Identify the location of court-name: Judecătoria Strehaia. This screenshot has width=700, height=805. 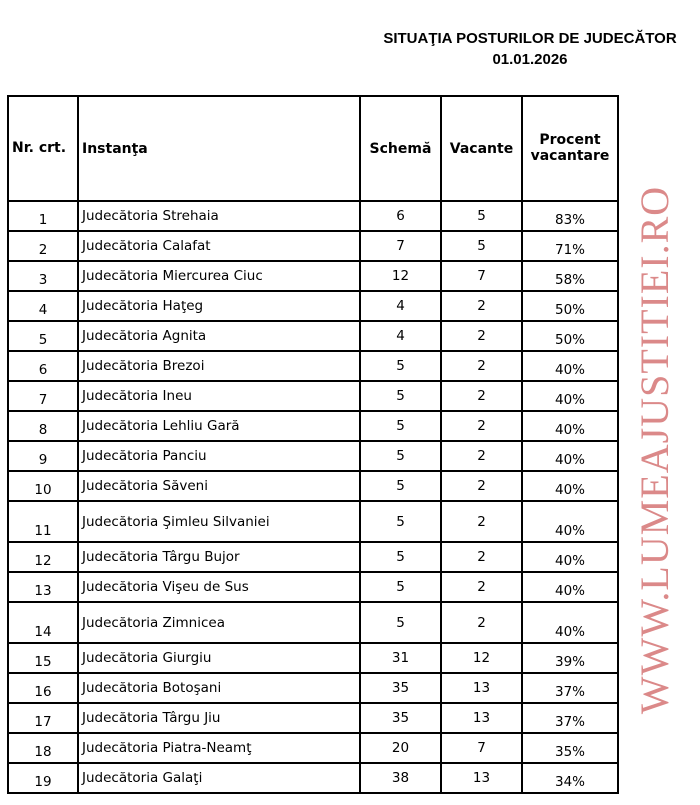
(219, 216).